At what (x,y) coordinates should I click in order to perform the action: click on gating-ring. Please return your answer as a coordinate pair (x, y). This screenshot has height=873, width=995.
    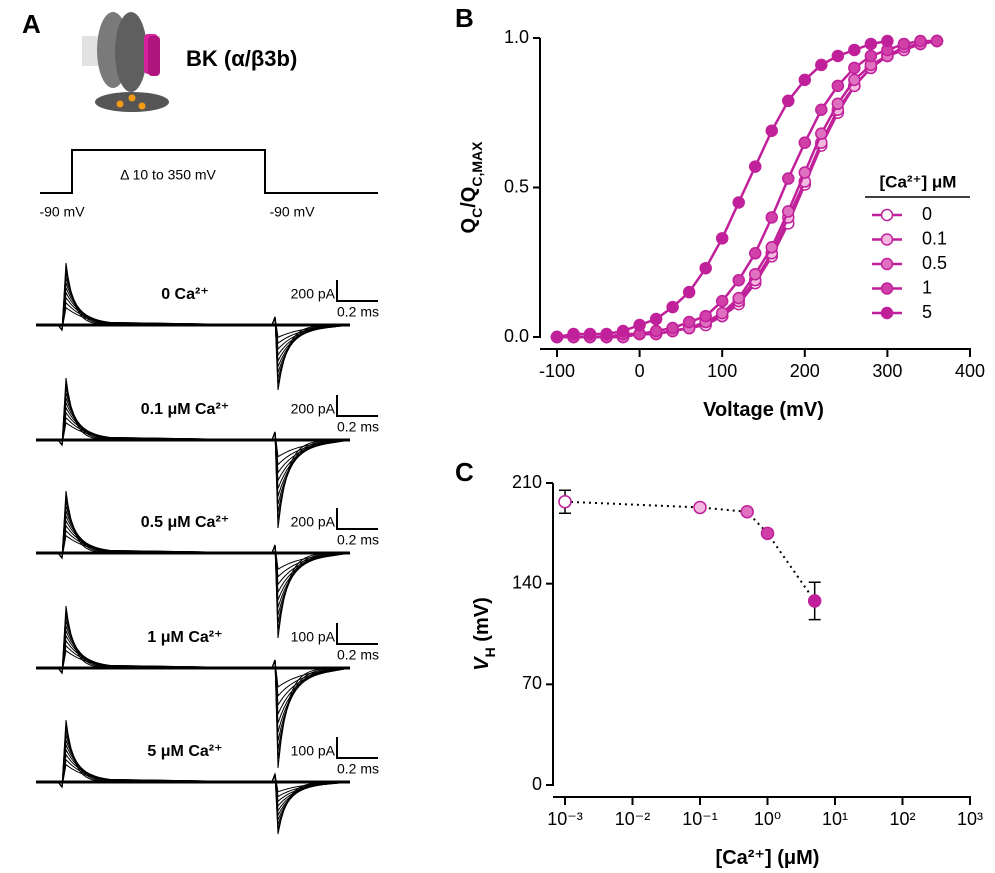
    Looking at the image, I should click on (132, 102).